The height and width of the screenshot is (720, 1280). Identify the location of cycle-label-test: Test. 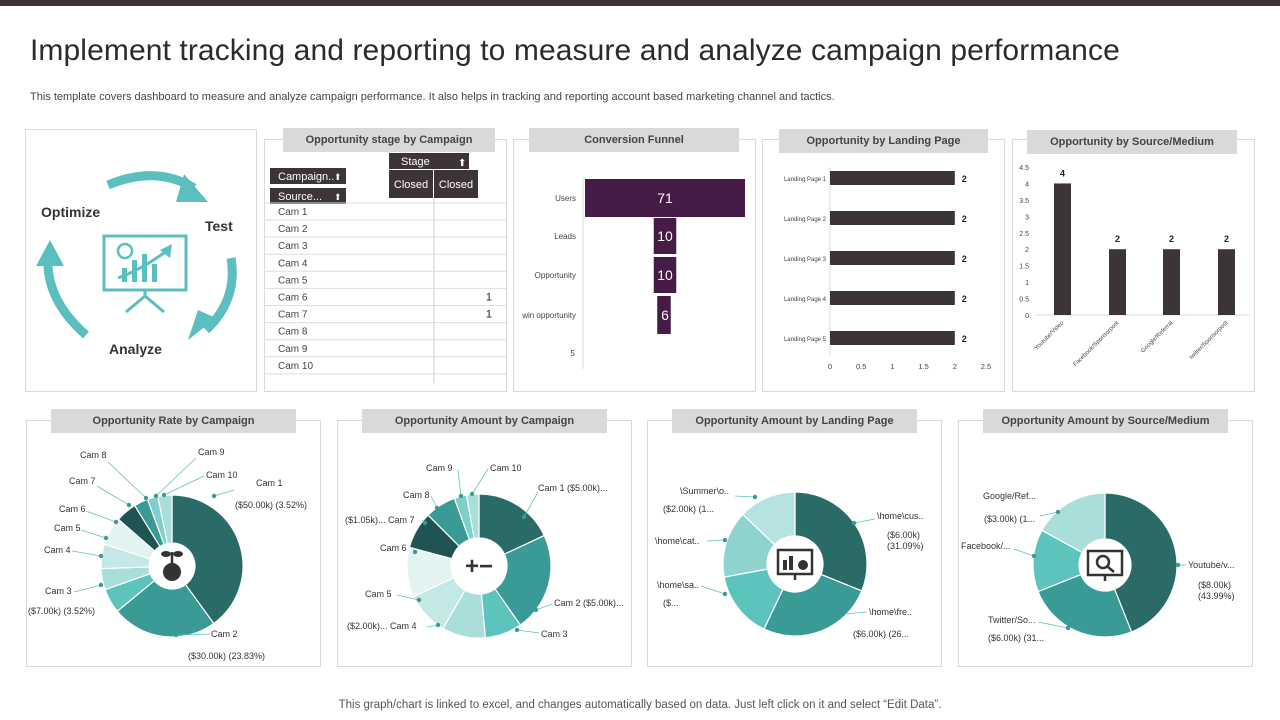
(219, 226).